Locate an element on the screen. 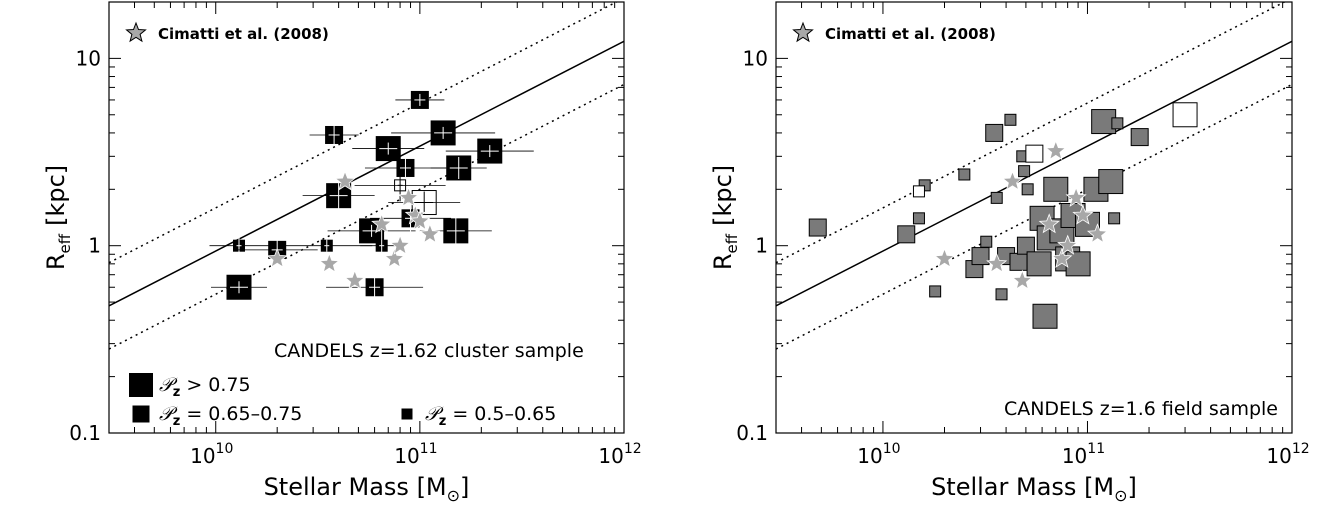  size-legend-label: 𝒫z > 0.75 is located at coordinates (205, 387).